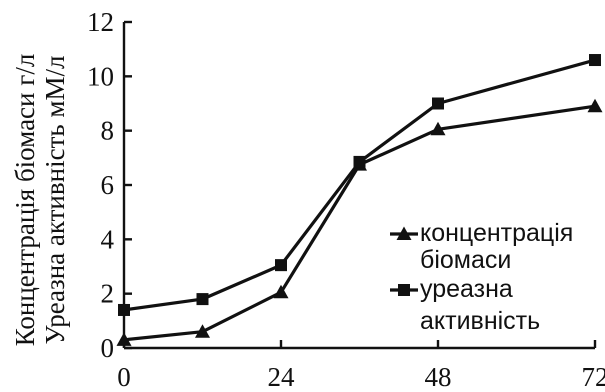 Image resolution: width=605 pixels, height=392 pixels. What do you see at coordinates (496, 233) in the screenshot?
I see `legend-label: концентрація` at bounding box center [496, 233].